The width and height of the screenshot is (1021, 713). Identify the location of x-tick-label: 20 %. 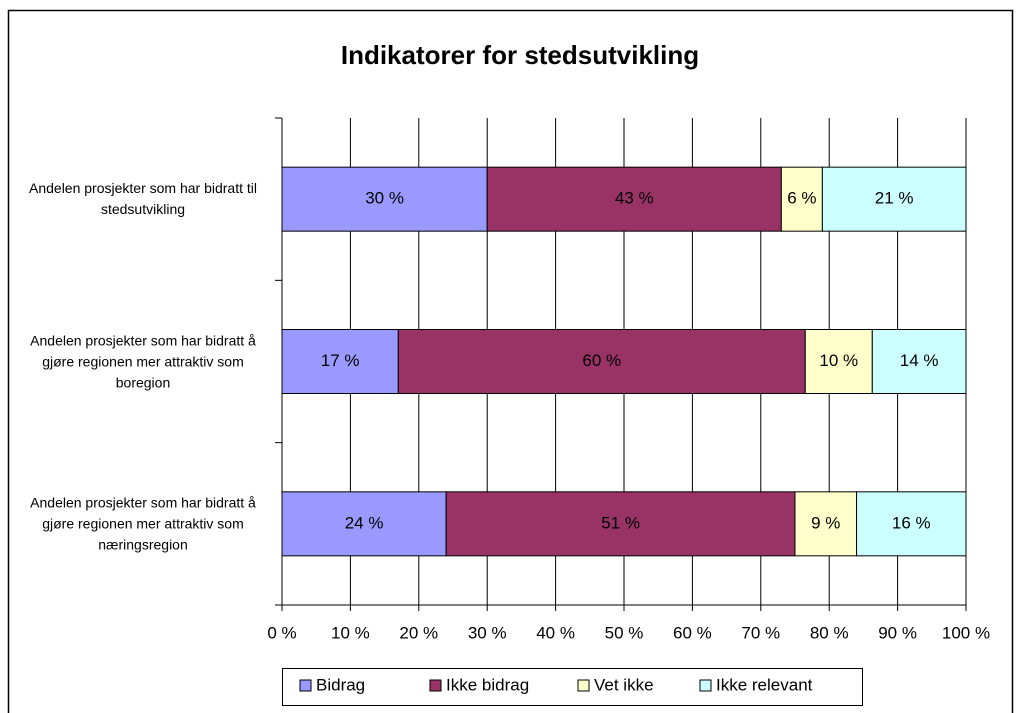
(418, 632).